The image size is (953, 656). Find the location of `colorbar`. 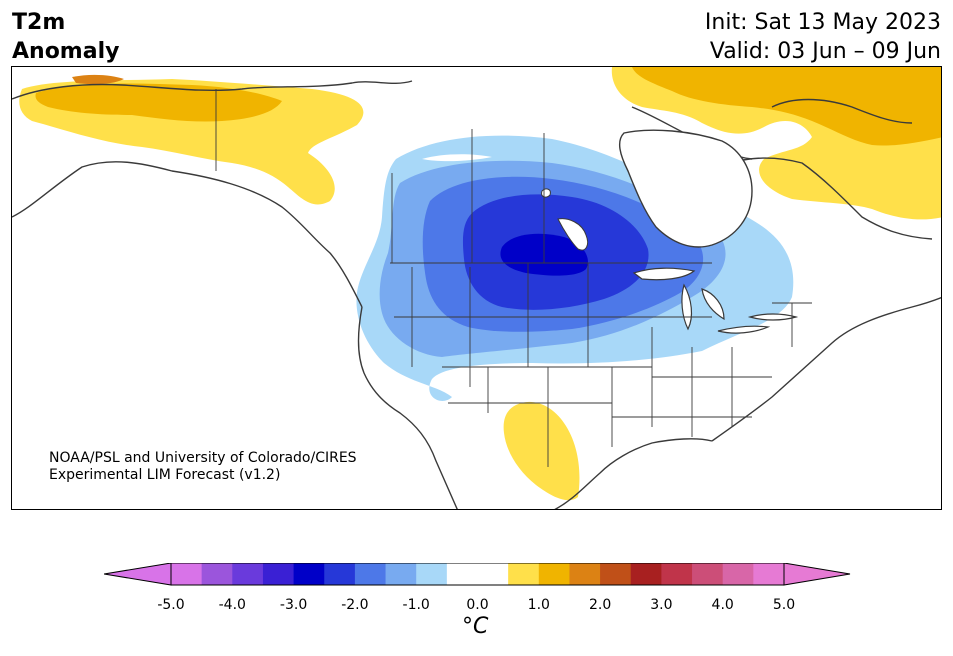

colorbar is located at coordinates (477, 574).